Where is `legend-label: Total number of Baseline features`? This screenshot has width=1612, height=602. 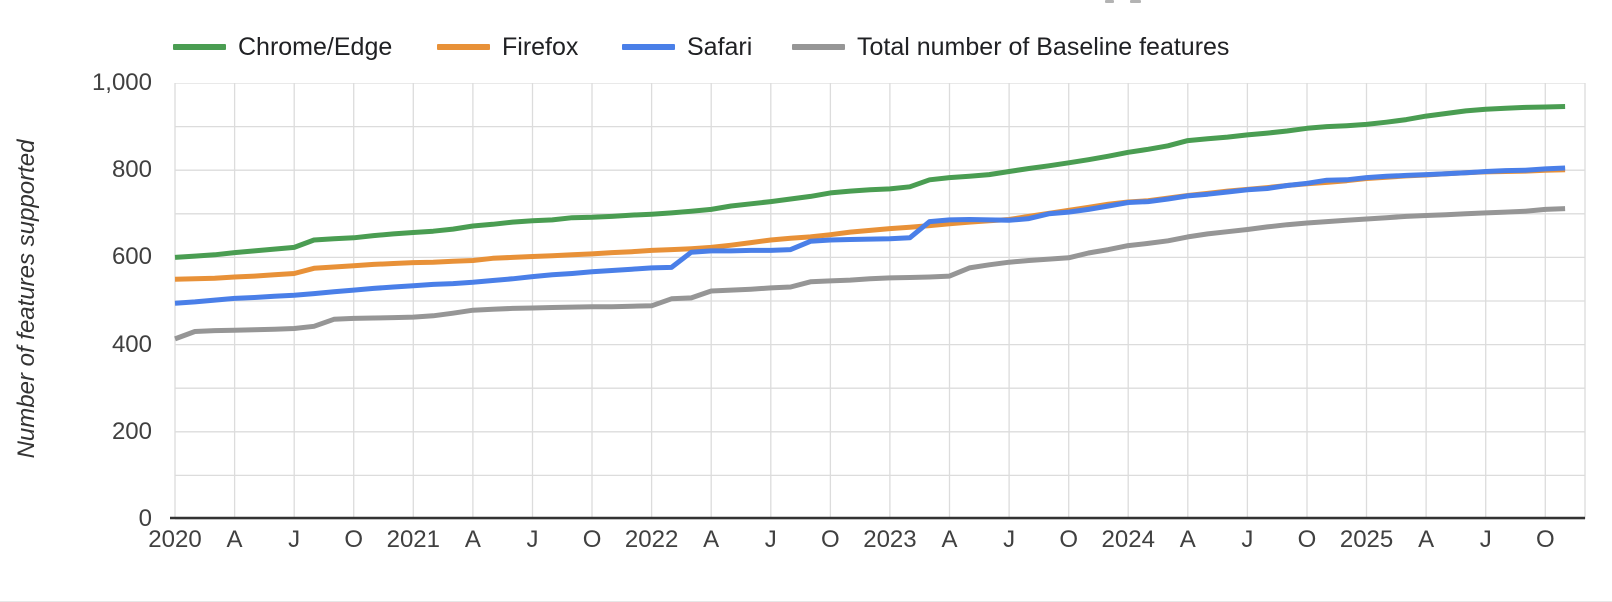 legend-label: Total number of Baseline features is located at coordinates (1043, 47).